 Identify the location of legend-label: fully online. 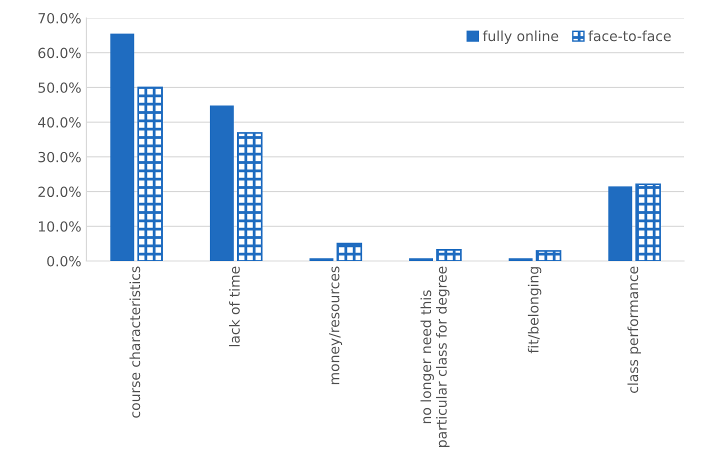
(520, 37).